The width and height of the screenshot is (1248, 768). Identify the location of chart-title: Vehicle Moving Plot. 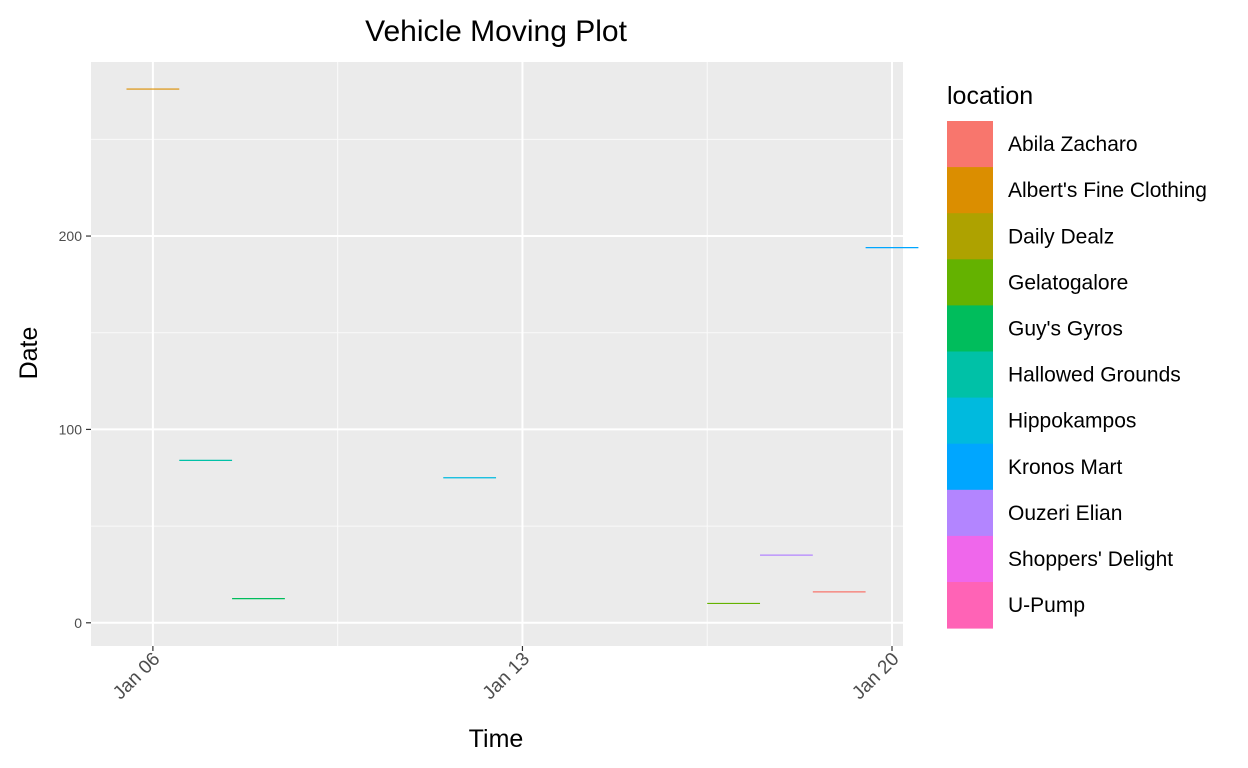
(496, 31).